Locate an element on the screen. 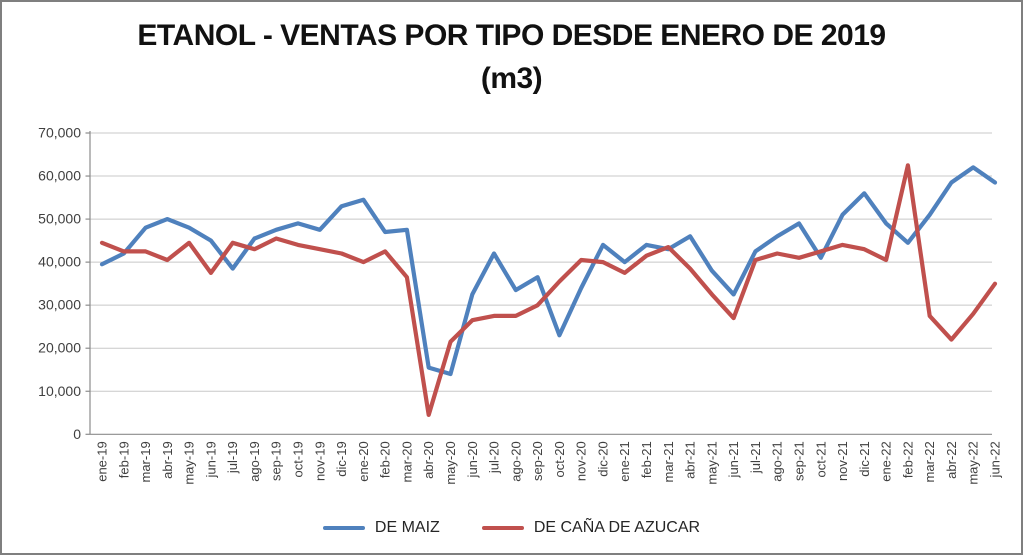 The height and width of the screenshot is (555, 1023). x-axis-label: jun-19 is located at coordinates (210, 459).